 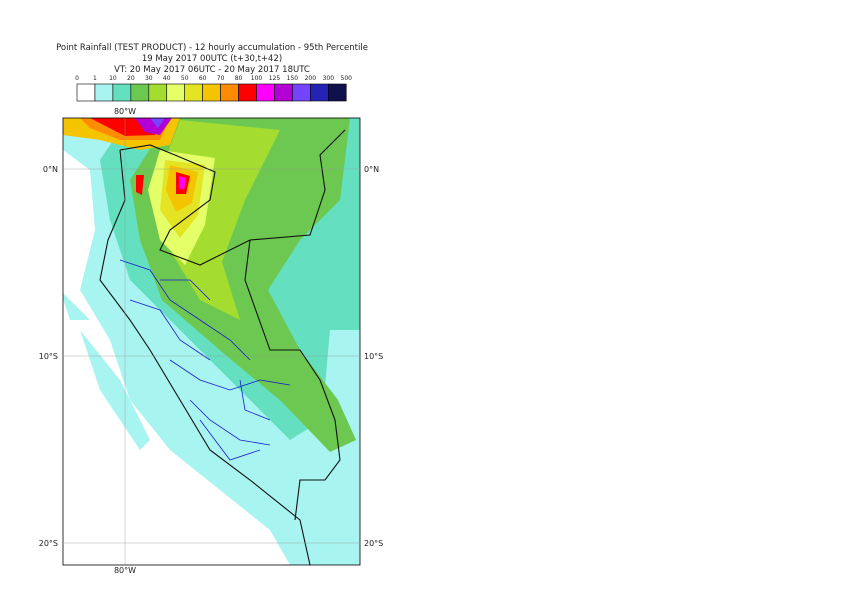 I want to click on colorbar-label: 30, so click(x=149, y=78).